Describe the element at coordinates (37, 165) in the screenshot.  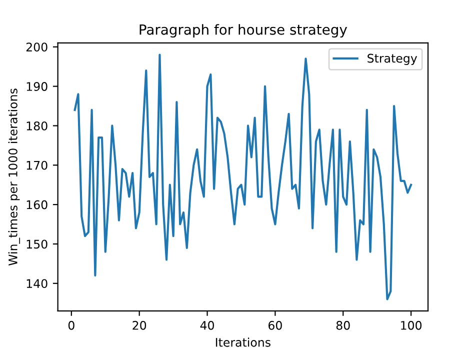
I see `y-tick-label: 170` at that location.